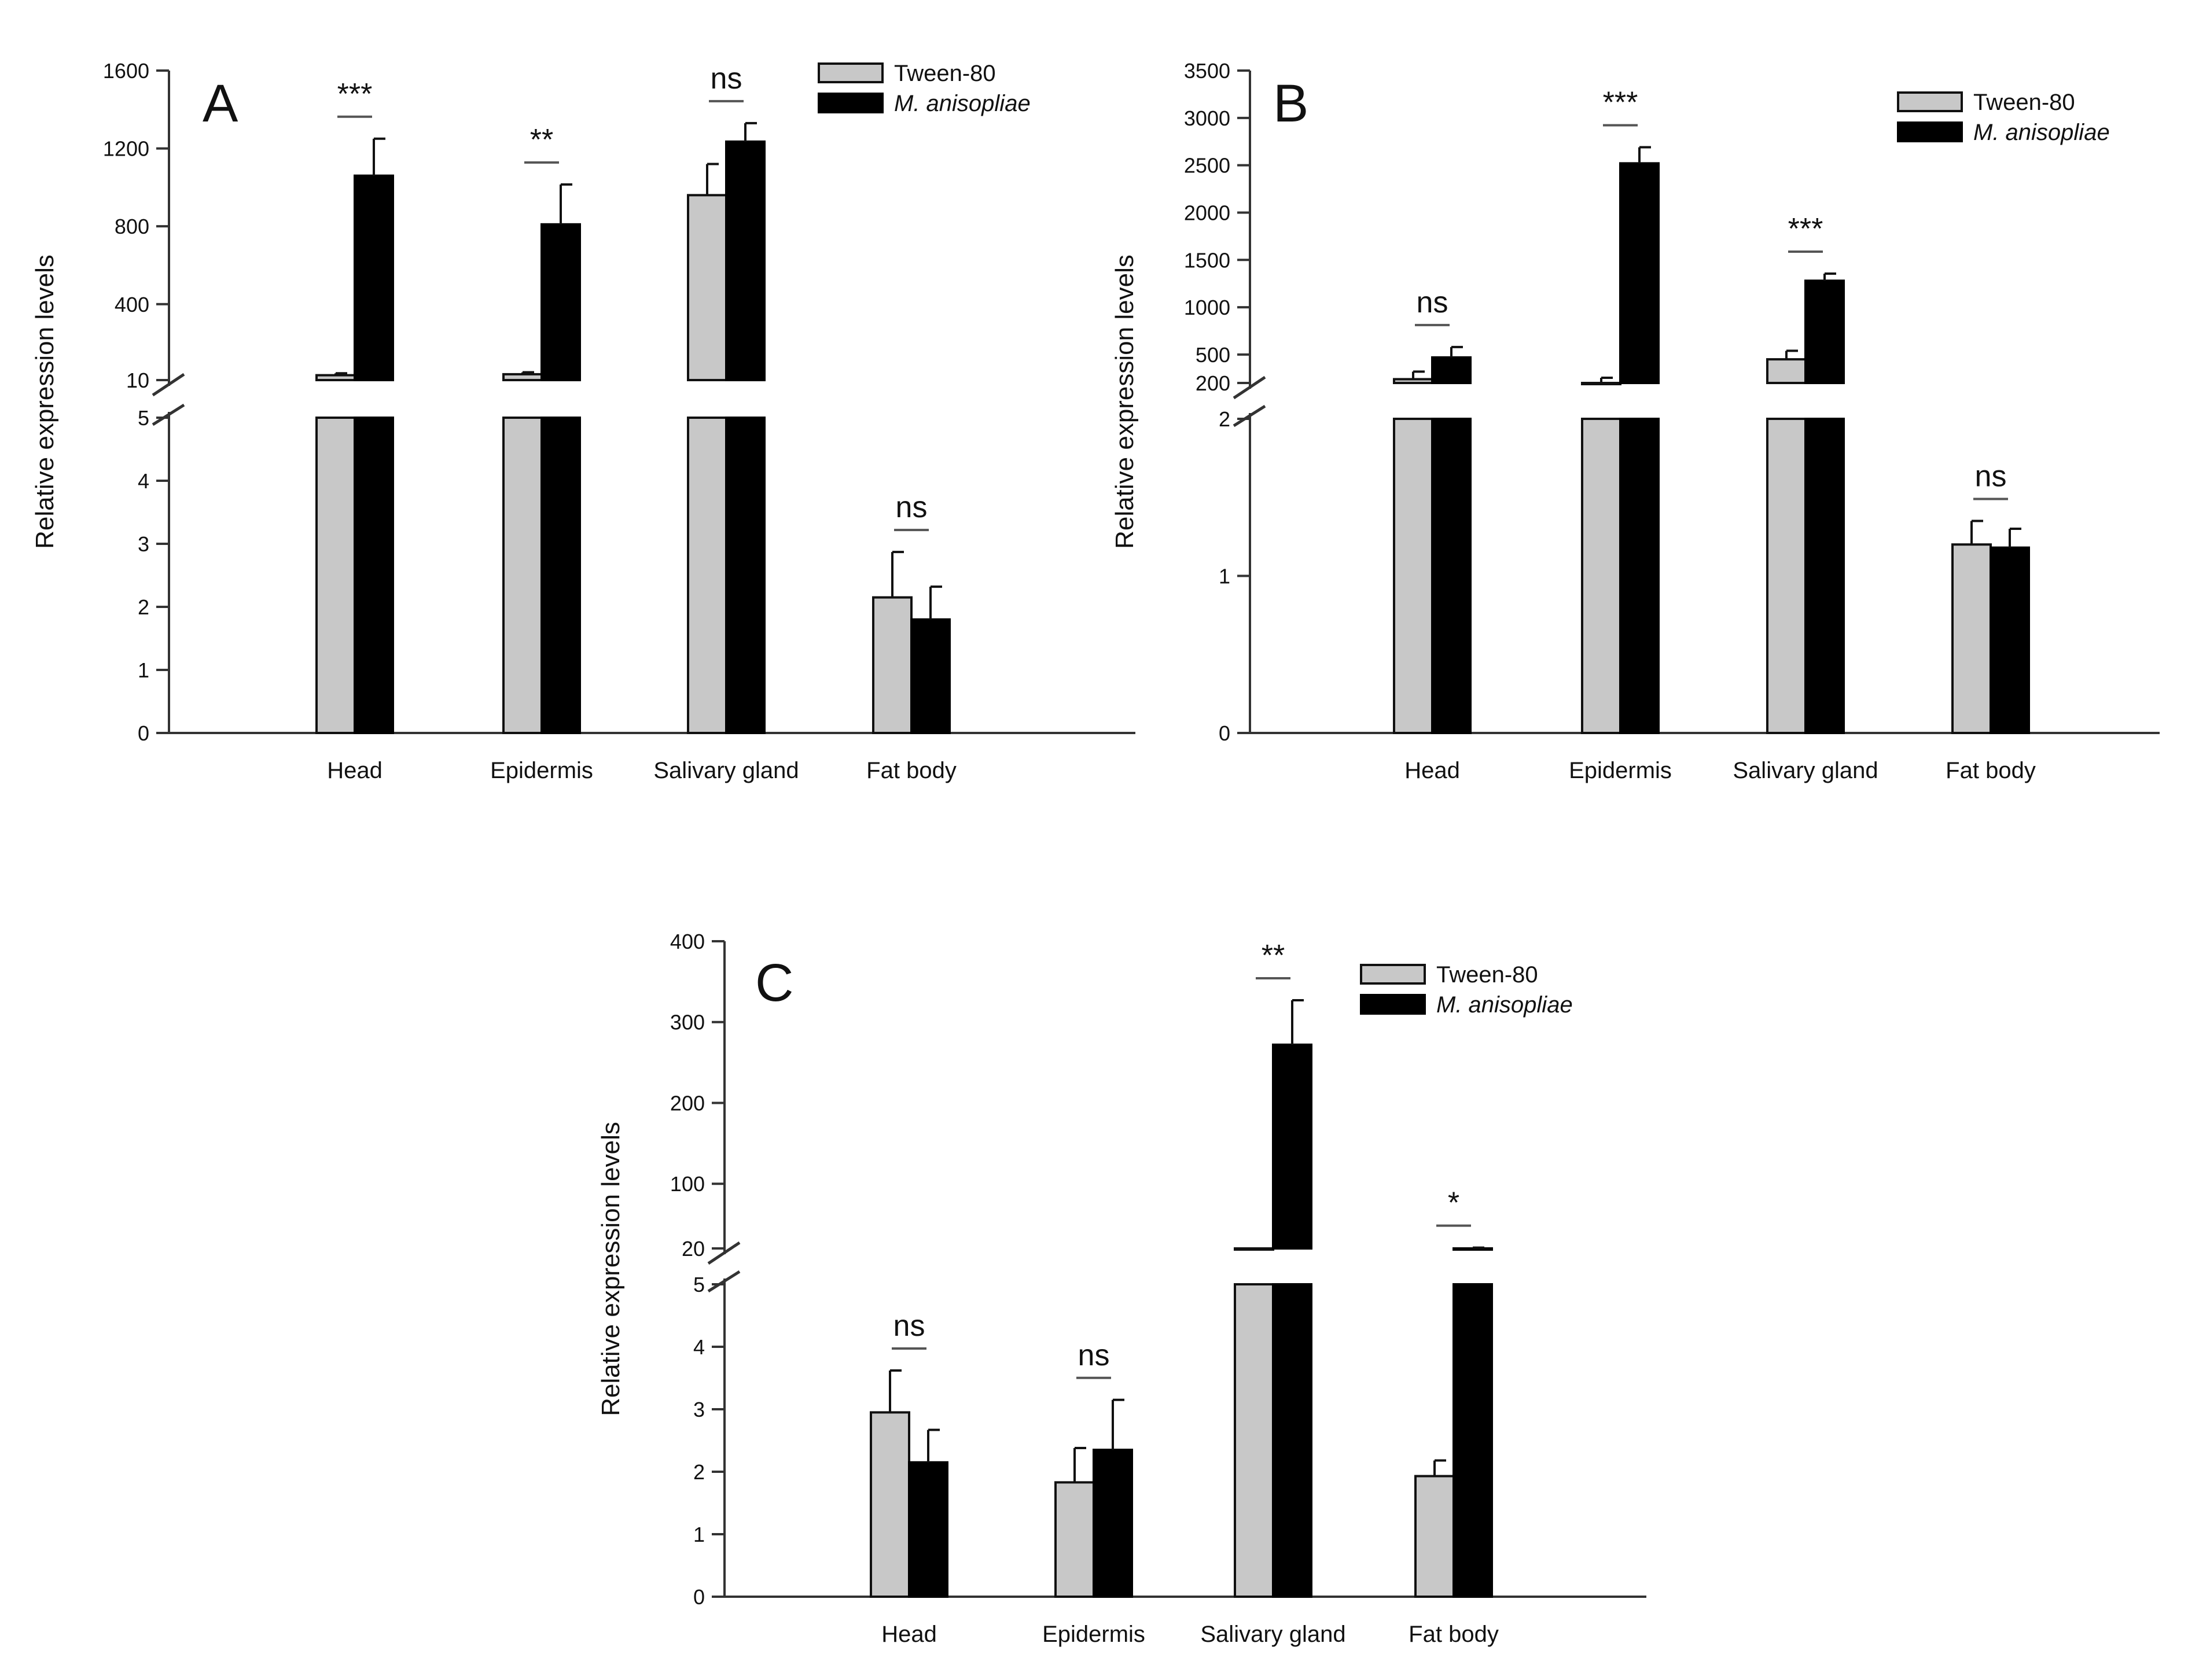  I want to click on significance-label: *, so click(1453, 1203).